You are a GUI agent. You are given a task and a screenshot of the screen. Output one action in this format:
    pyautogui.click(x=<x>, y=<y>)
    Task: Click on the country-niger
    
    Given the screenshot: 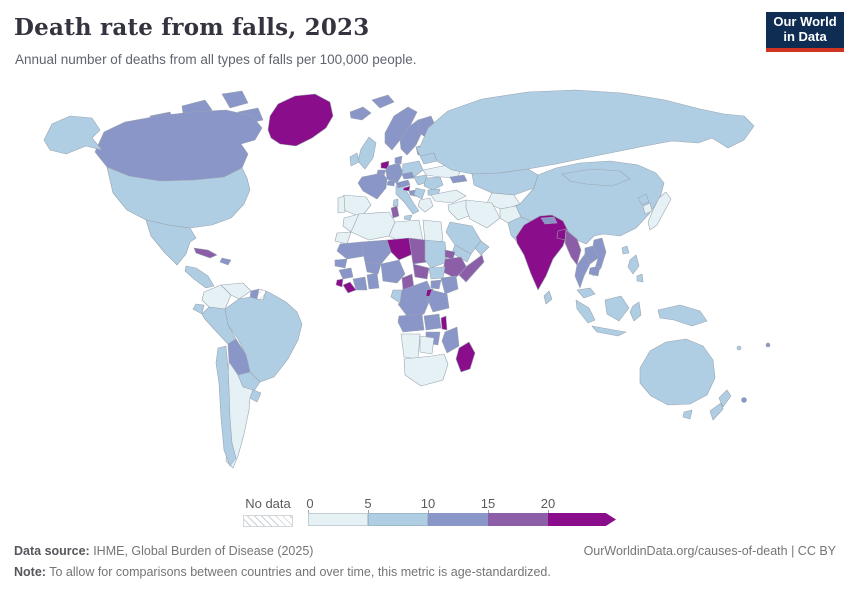 What is the action you would take?
    pyautogui.click(x=400, y=249)
    